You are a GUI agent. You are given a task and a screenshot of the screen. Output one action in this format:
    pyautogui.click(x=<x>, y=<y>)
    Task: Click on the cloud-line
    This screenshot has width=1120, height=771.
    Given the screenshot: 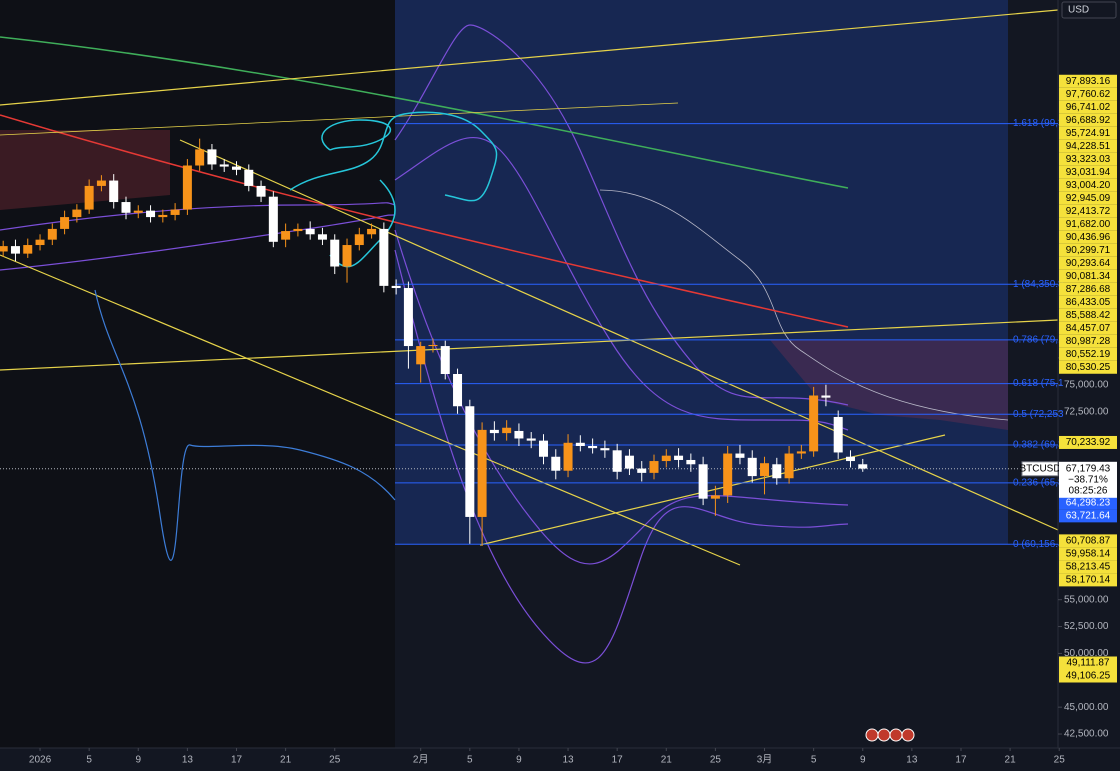 What is the action you would take?
    pyautogui.click(x=804, y=305)
    